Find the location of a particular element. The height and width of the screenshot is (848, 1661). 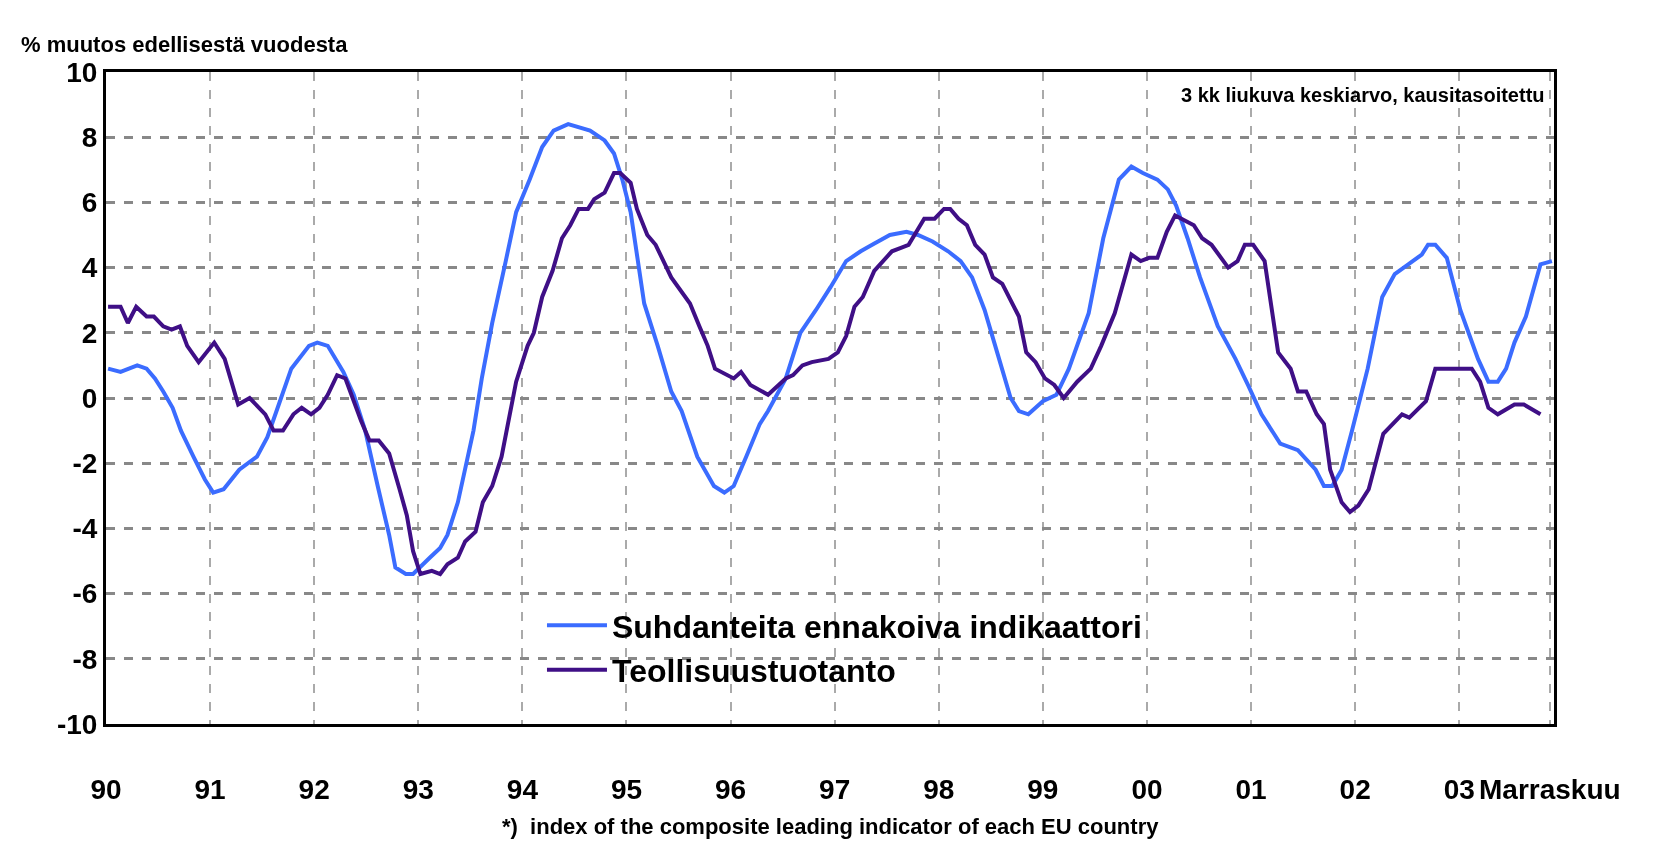

legend-label: Teollisuustuotanto is located at coordinates (753, 671).